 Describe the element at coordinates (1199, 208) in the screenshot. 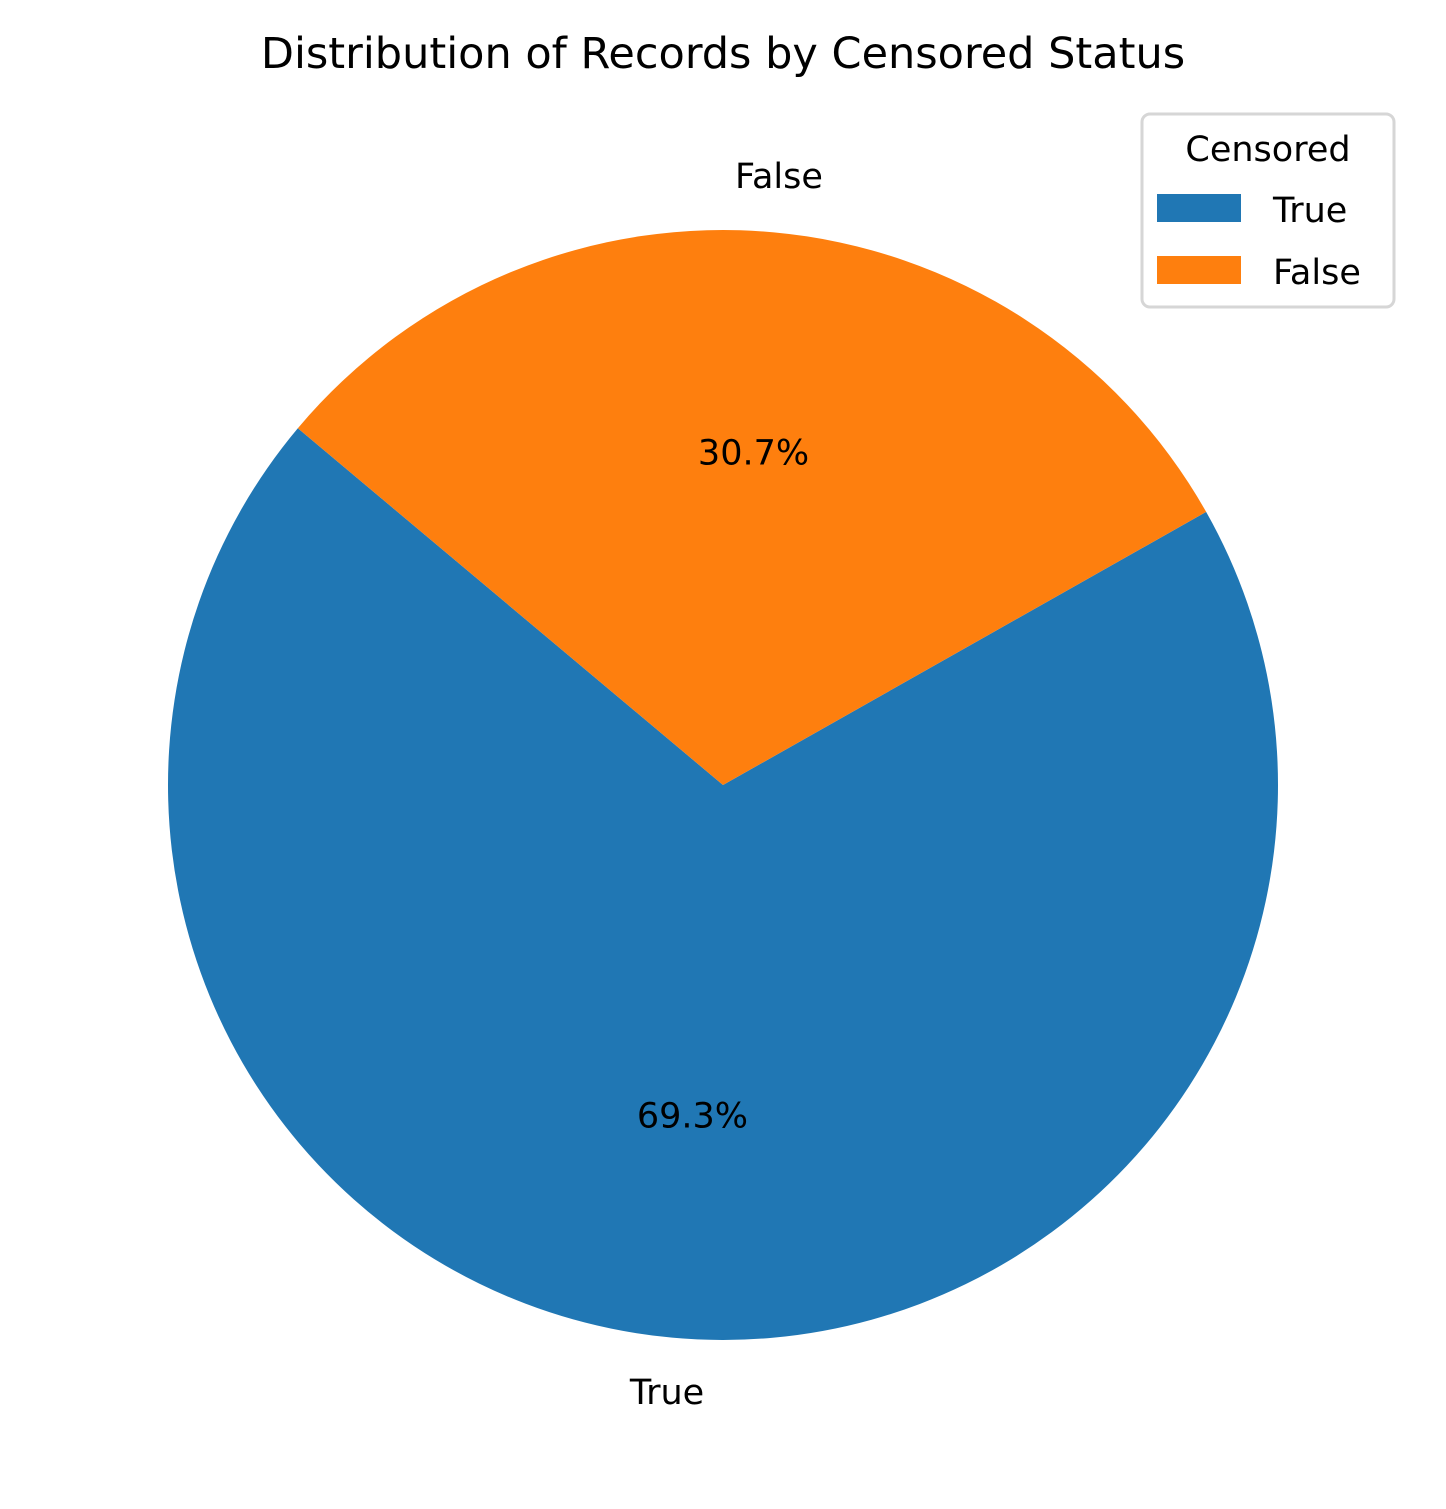

I see `legend-swatch-true` at that location.